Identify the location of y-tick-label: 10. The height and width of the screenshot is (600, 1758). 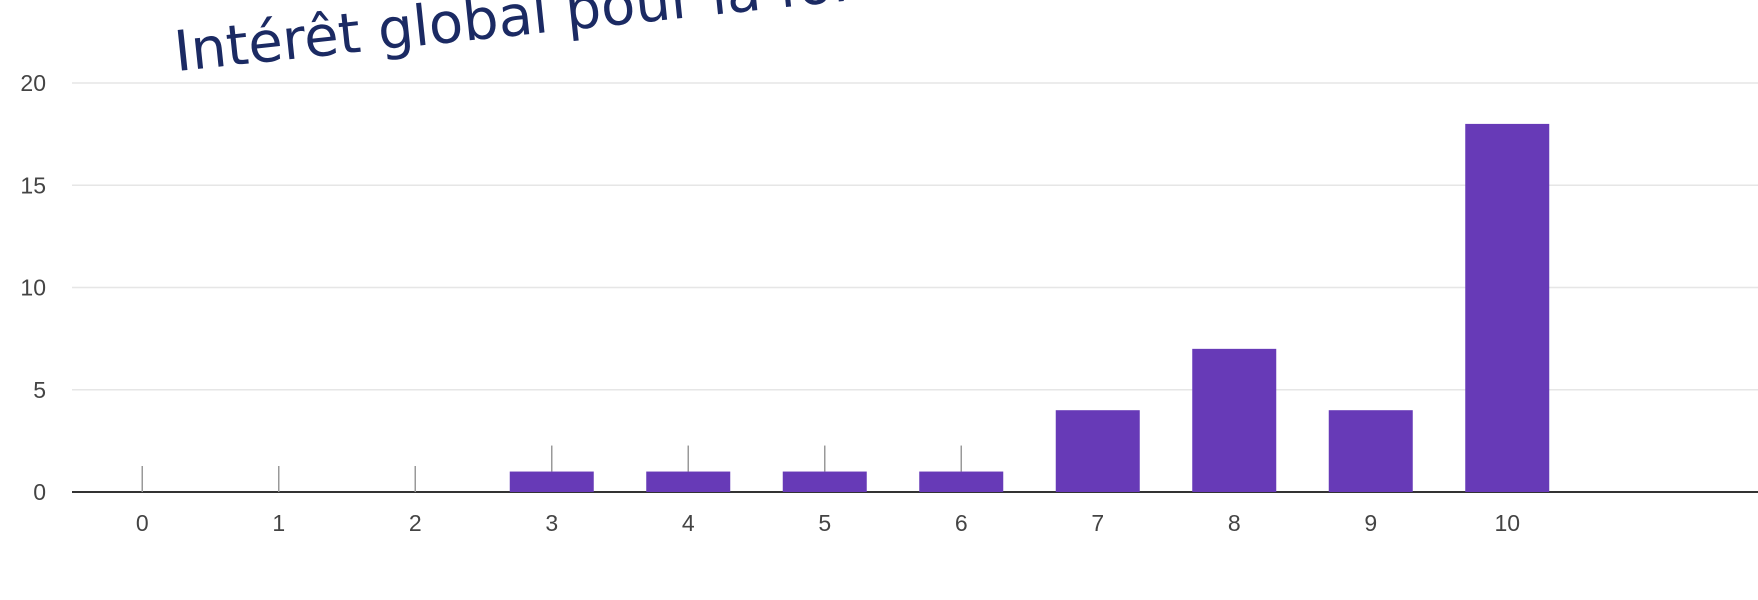
(33, 288).